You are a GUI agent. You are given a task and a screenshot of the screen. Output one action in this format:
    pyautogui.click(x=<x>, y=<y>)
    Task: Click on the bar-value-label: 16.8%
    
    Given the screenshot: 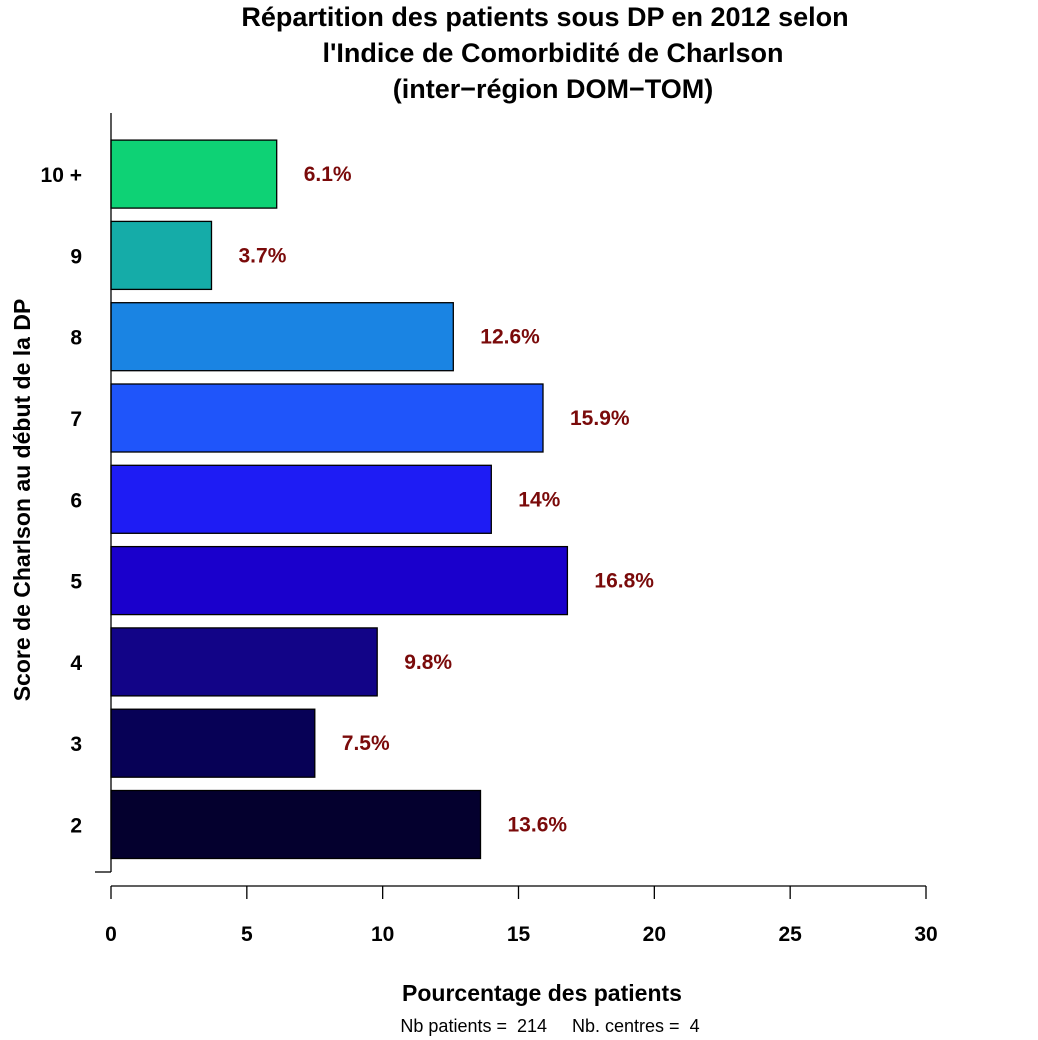 What is the action you would take?
    pyautogui.click(x=624, y=581)
    